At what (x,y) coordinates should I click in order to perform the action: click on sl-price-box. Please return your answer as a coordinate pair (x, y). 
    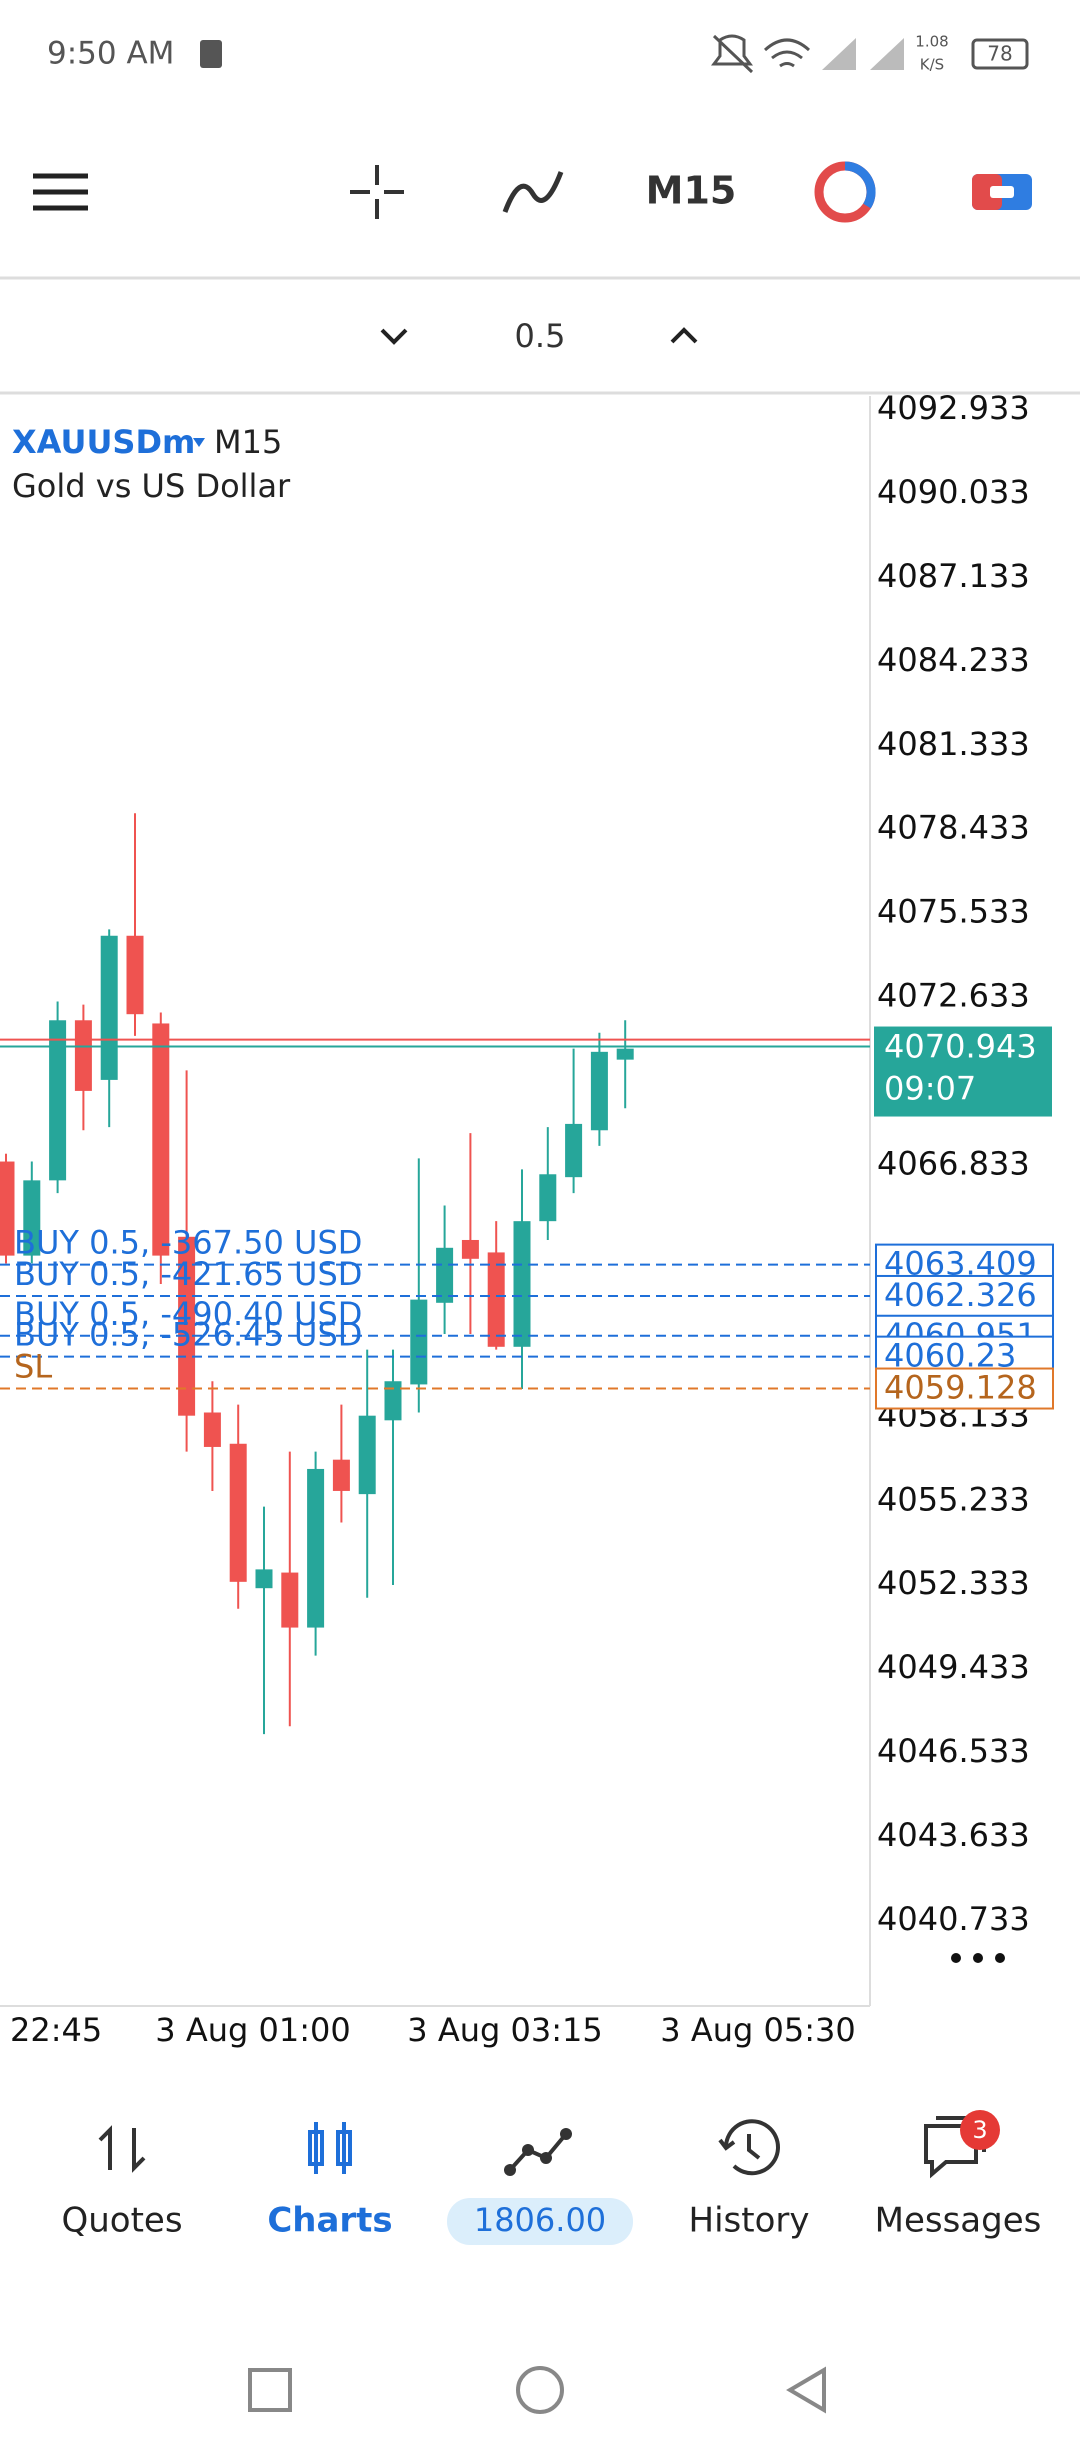
    Looking at the image, I should click on (964, 1388).